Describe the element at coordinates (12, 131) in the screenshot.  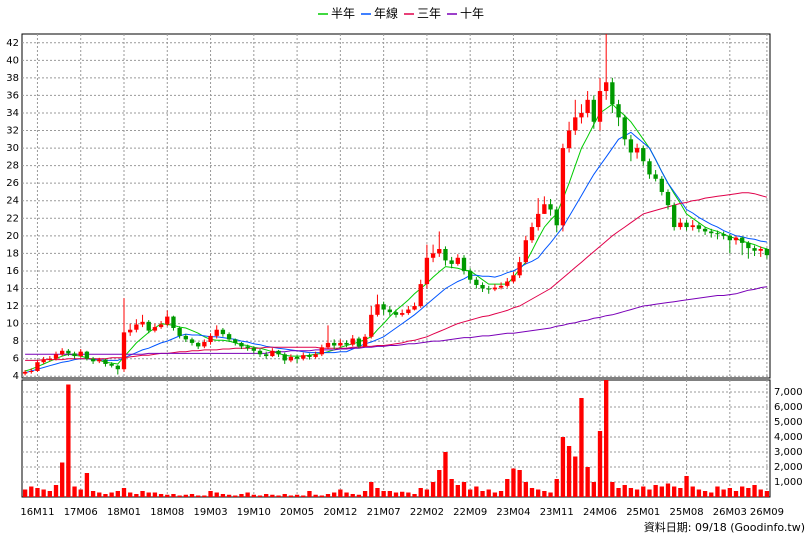
I see `y-tick-label: 32` at that location.